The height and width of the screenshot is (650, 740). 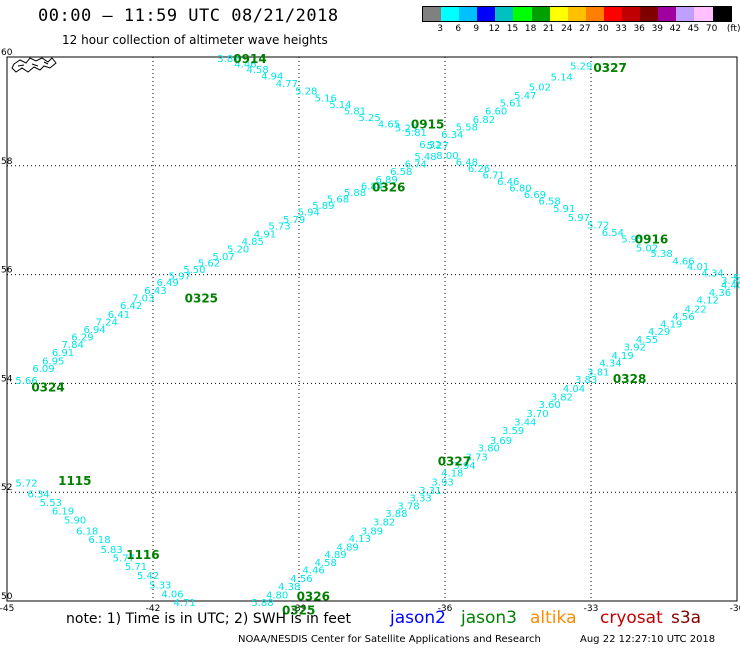 What do you see at coordinates (484, 120) in the screenshot?
I see `wave-height-label: 6.82` at bounding box center [484, 120].